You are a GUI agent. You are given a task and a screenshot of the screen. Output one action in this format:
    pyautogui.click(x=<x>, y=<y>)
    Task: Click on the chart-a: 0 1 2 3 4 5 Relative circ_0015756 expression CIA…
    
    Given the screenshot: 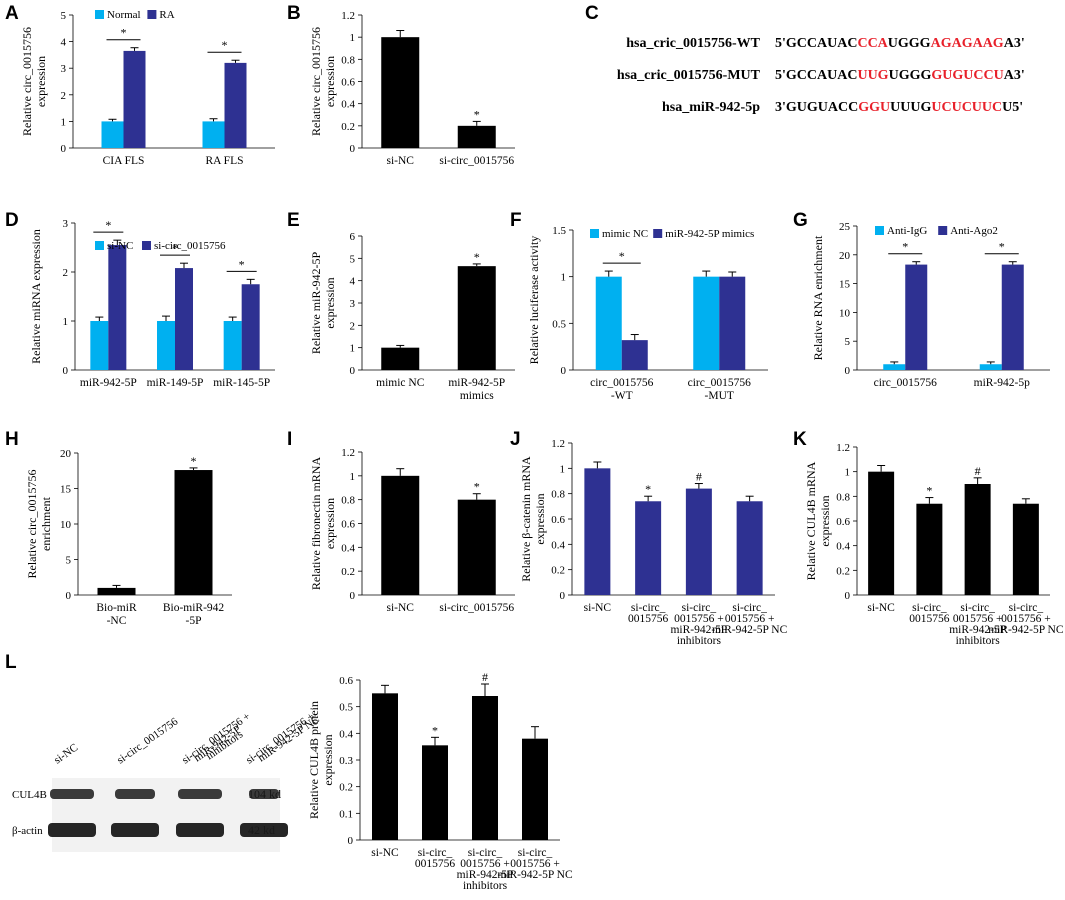 What is the action you would take?
    pyautogui.click(x=147, y=88)
    